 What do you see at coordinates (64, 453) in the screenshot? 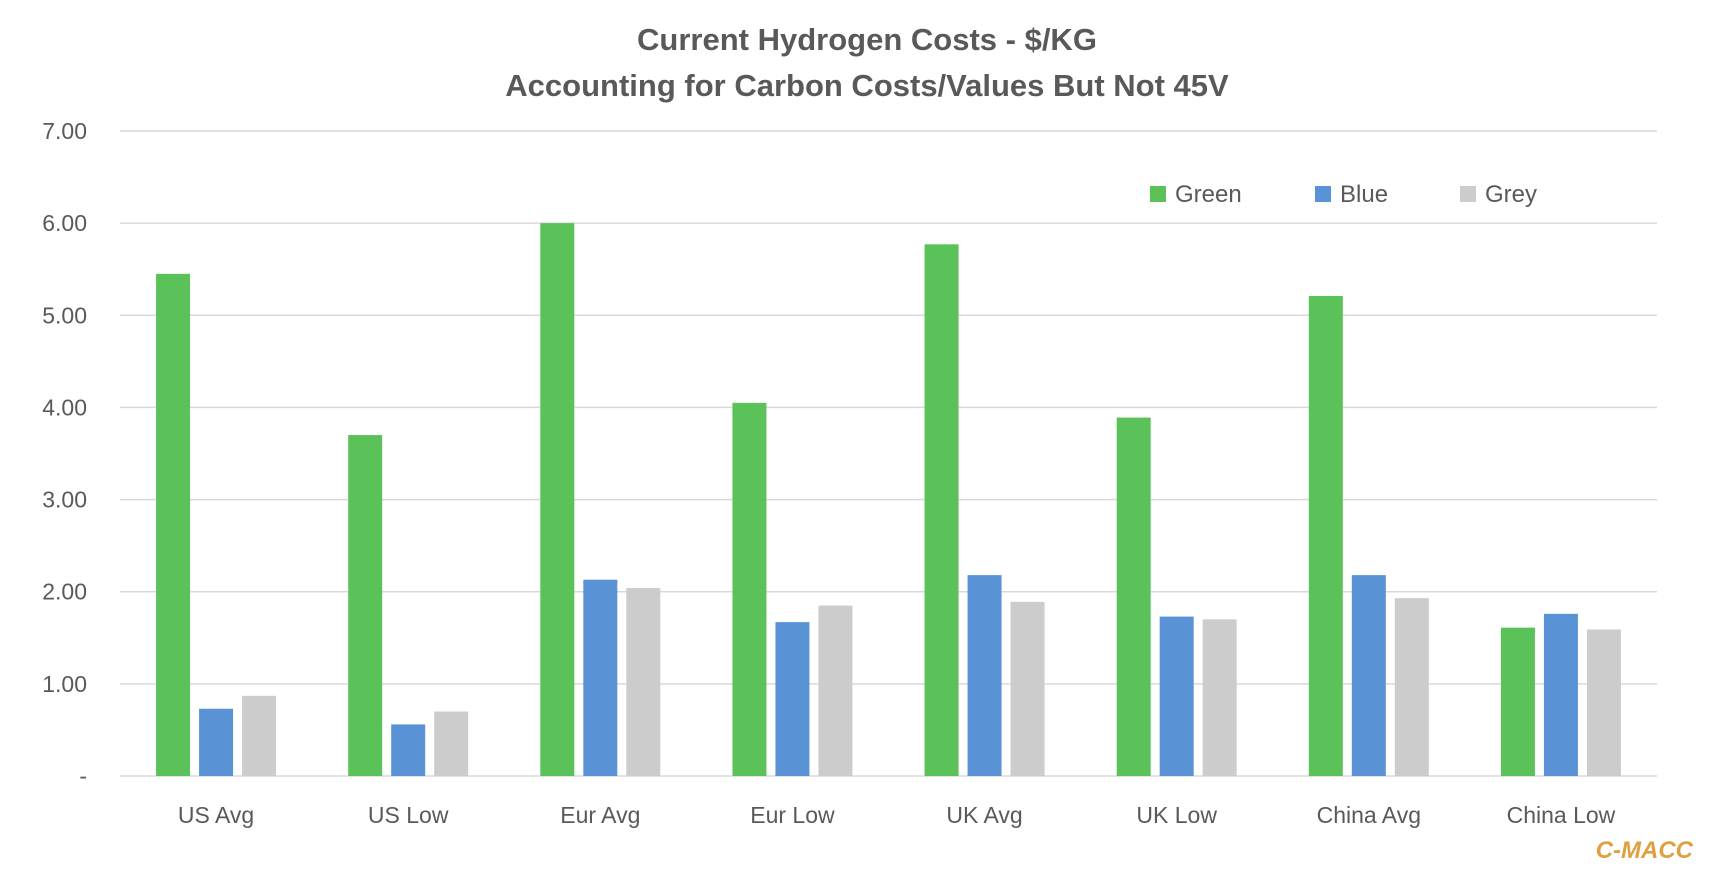
I see `y-axis-ticks: - 1.00 2.00 3.00 4.00 5.00 6.00 7.00` at bounding box center [64, 453].